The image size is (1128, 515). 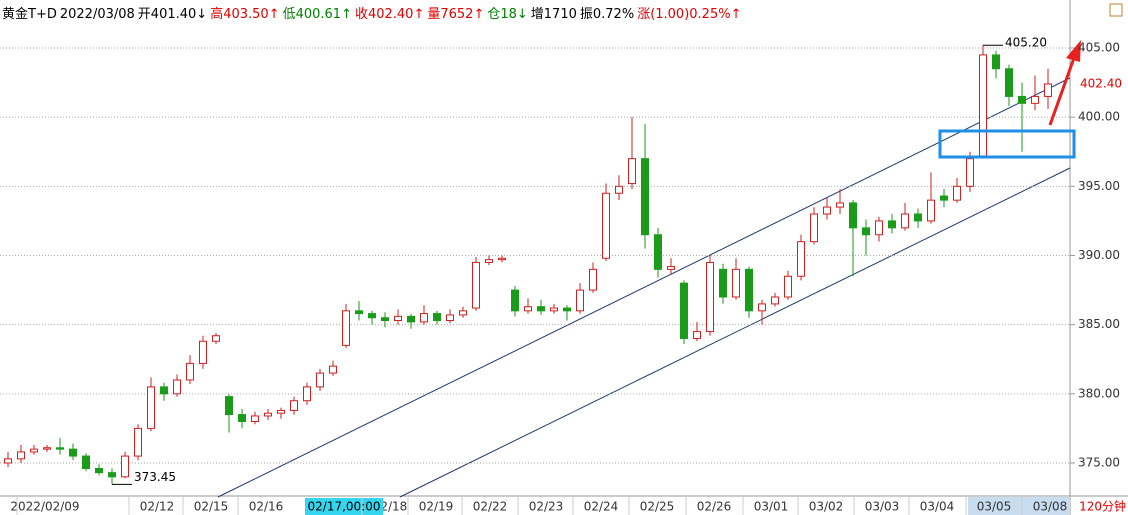 What do you see at coordinates (44, 507) in the screenshot?
I see `x-tick-label: 2022/02/09` at bounding box center [44, 507].